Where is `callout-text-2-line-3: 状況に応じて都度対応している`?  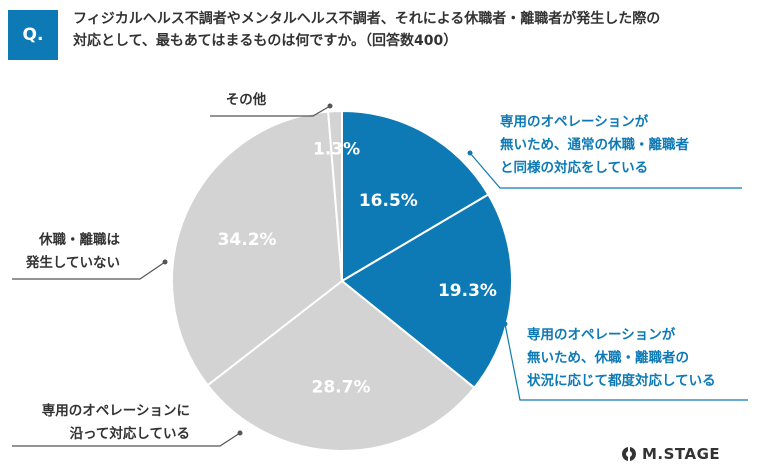 callout-text-2-line-3: 状況に応じて都度対応している is located at coordinates (621, 380).